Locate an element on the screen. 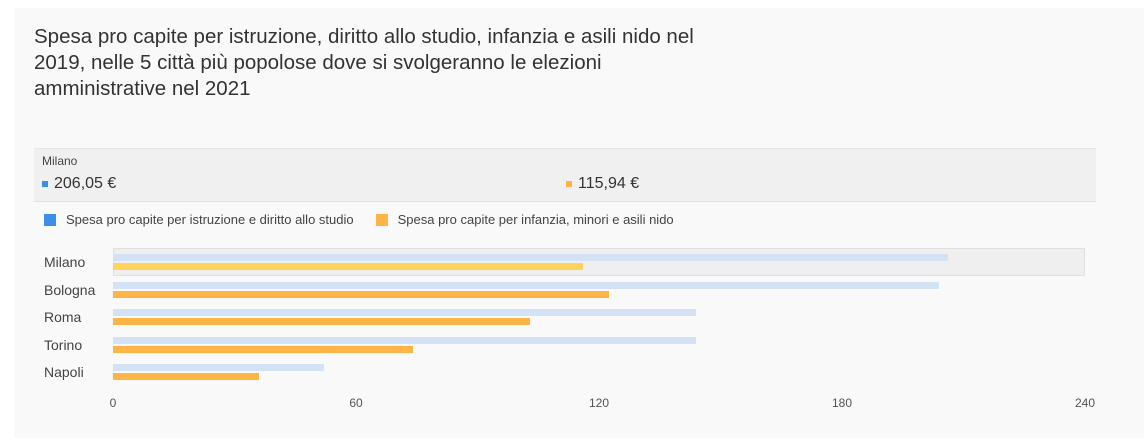 The image size is (1147, 444). bar-row-torino is located at coordinates (599, 345).